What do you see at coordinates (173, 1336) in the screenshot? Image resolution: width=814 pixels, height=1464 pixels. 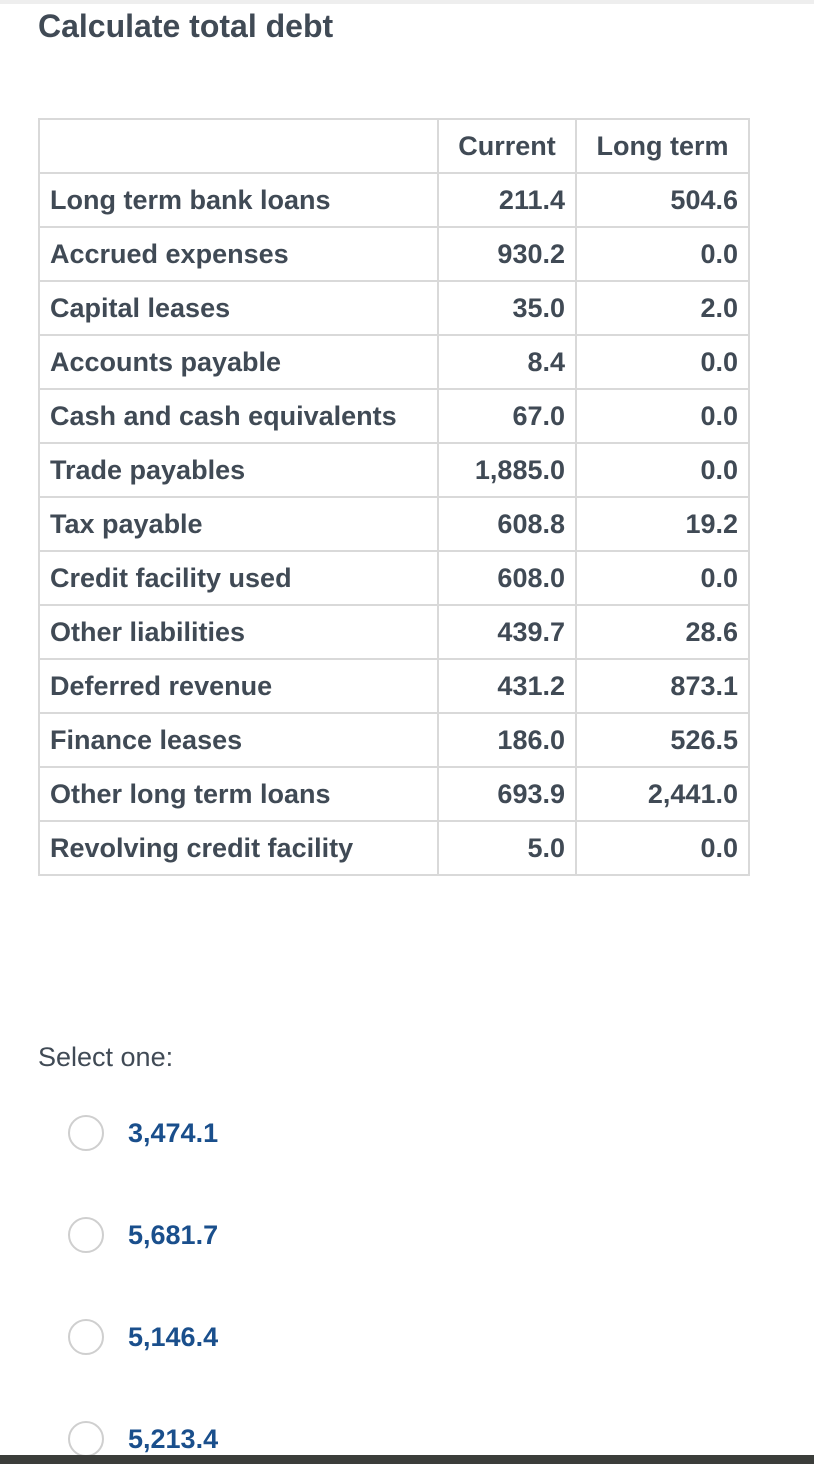 I see `answer-option-label: 5,146.4` at bounding box center [173, 1336].